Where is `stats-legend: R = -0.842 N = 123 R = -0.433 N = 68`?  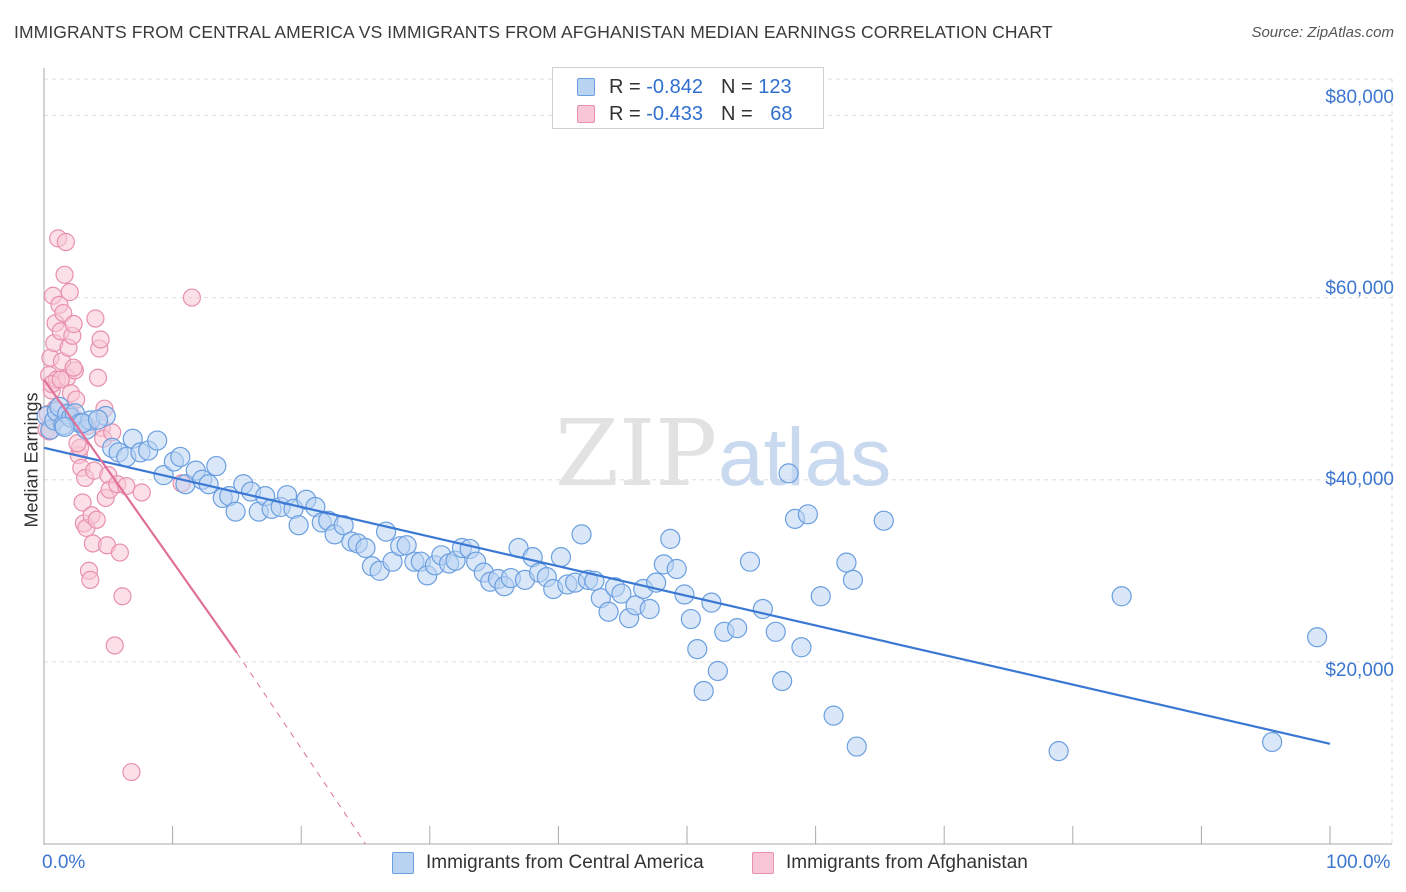 stats-legend: R = -0.842 N = 123 R = -0.433 N = 68 is located at coordinates (688, 98).